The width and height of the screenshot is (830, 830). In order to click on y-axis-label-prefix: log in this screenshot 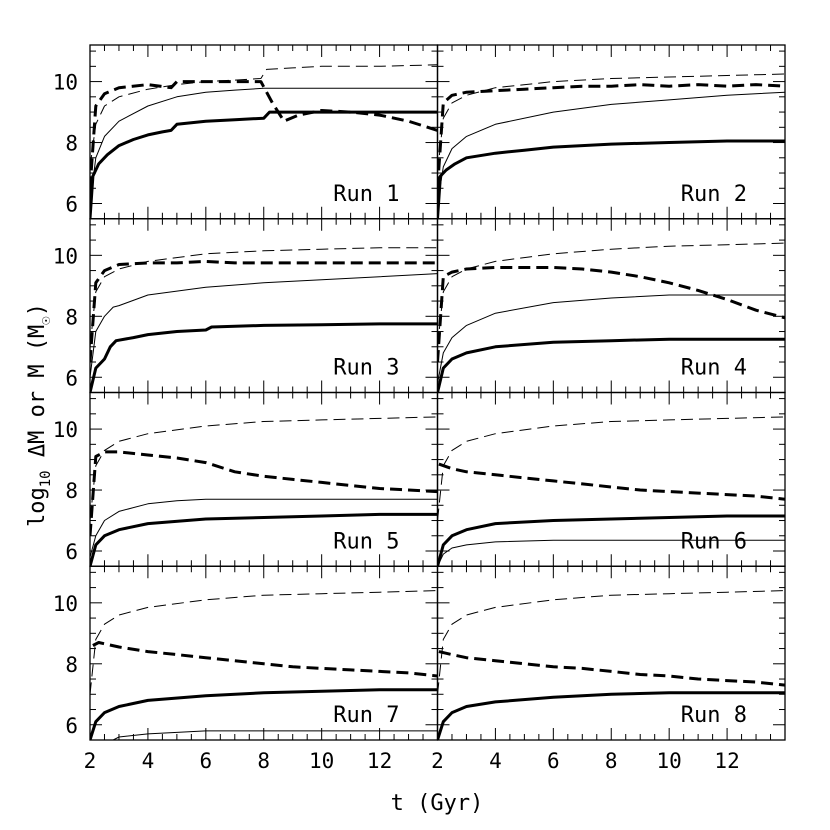, I will do `click(37, 507)`.